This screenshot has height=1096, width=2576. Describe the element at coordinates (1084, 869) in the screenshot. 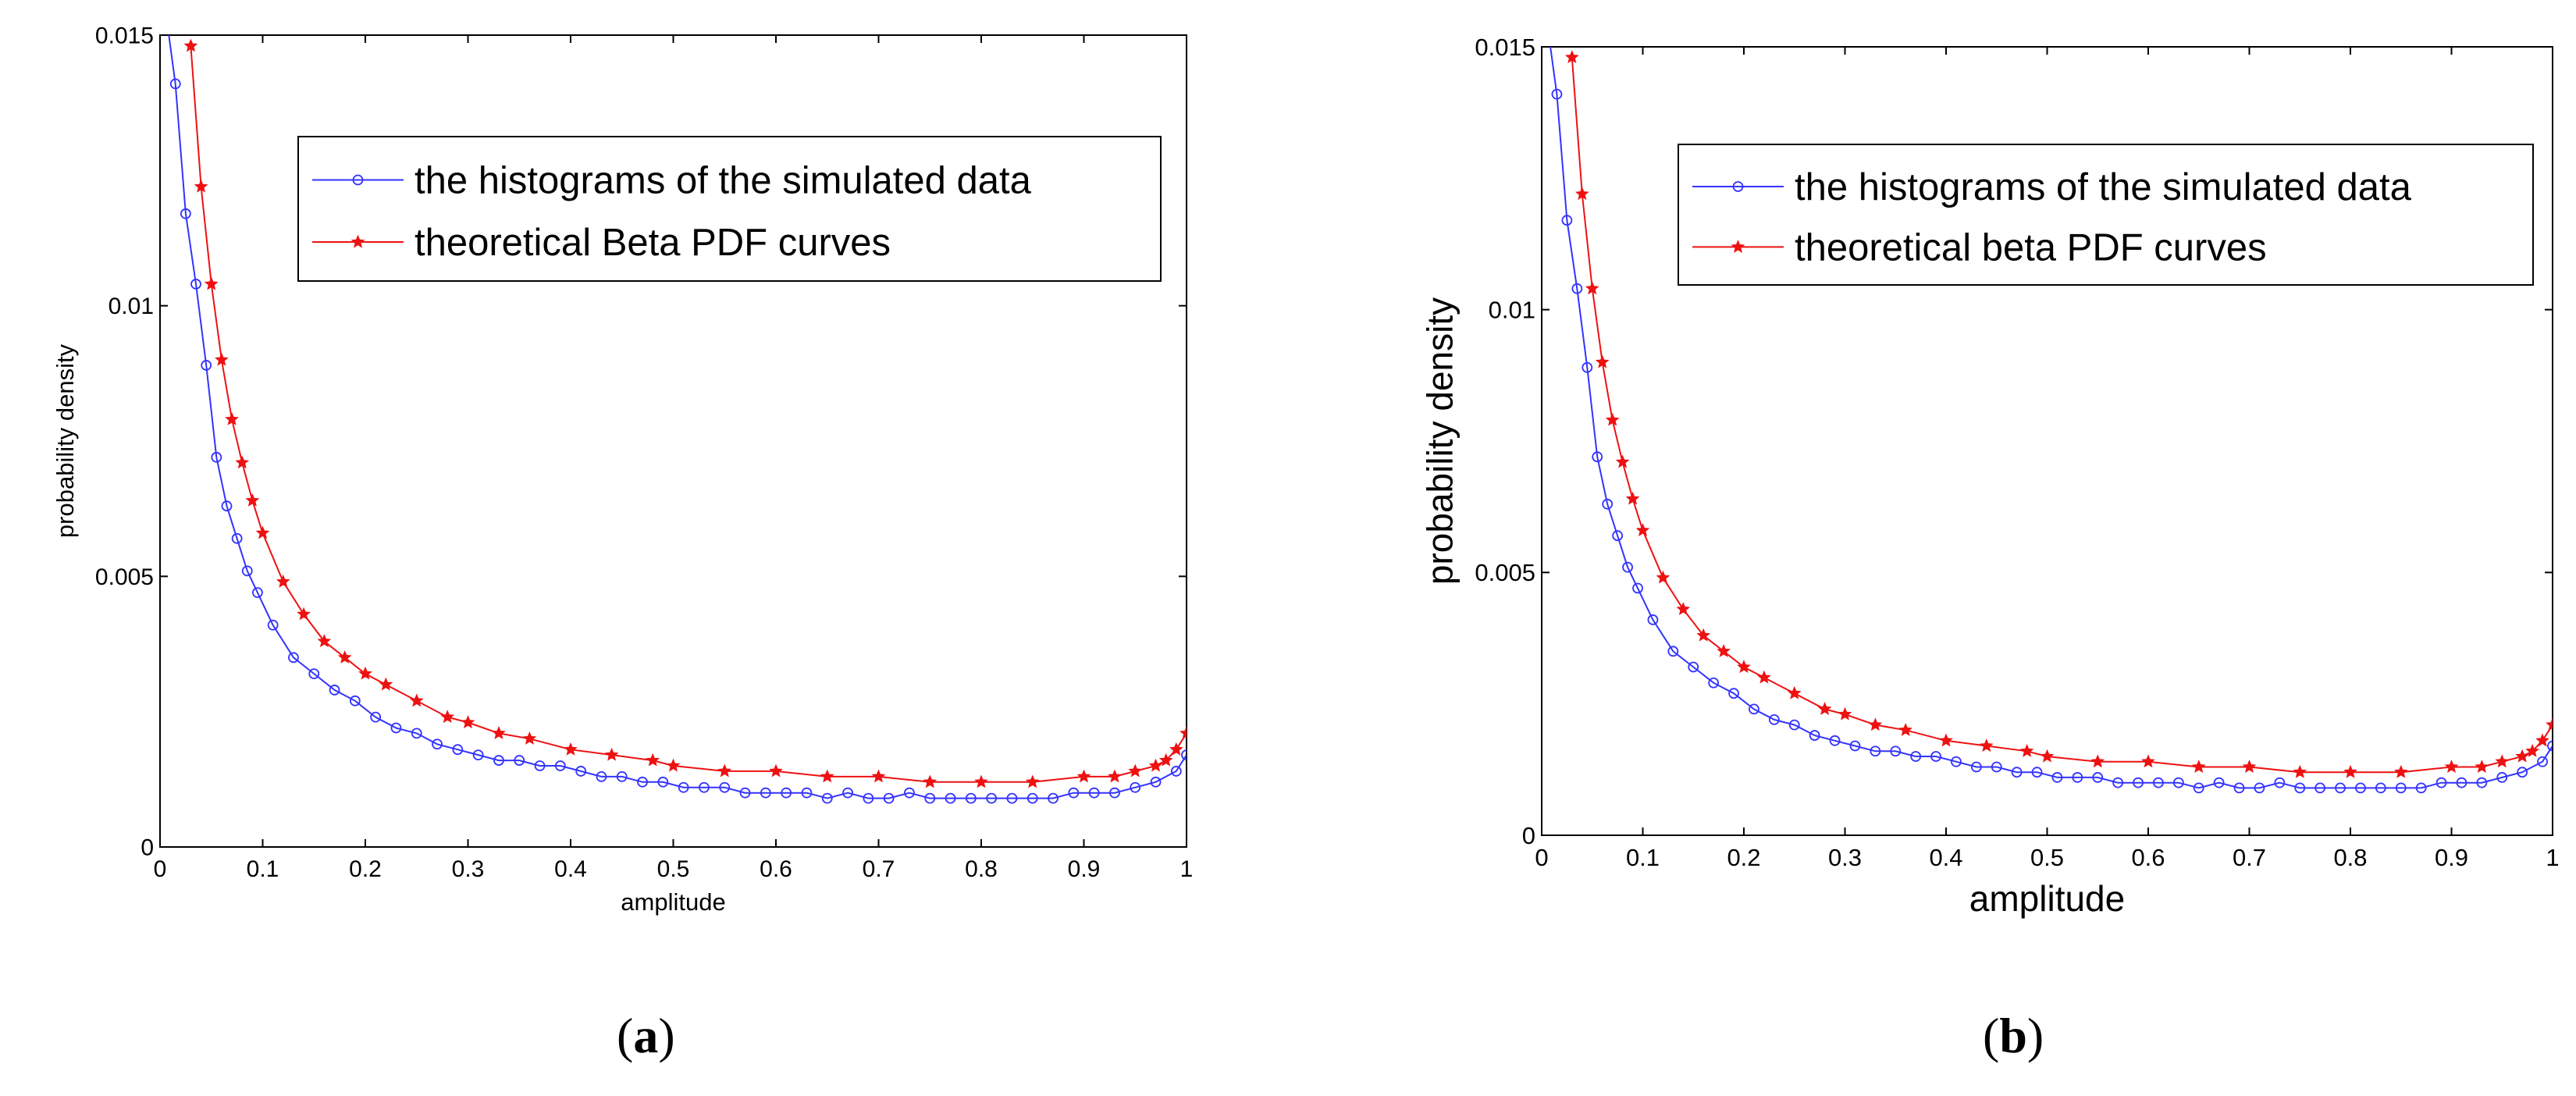

I see `x-tick-label: 0.9` at that location.